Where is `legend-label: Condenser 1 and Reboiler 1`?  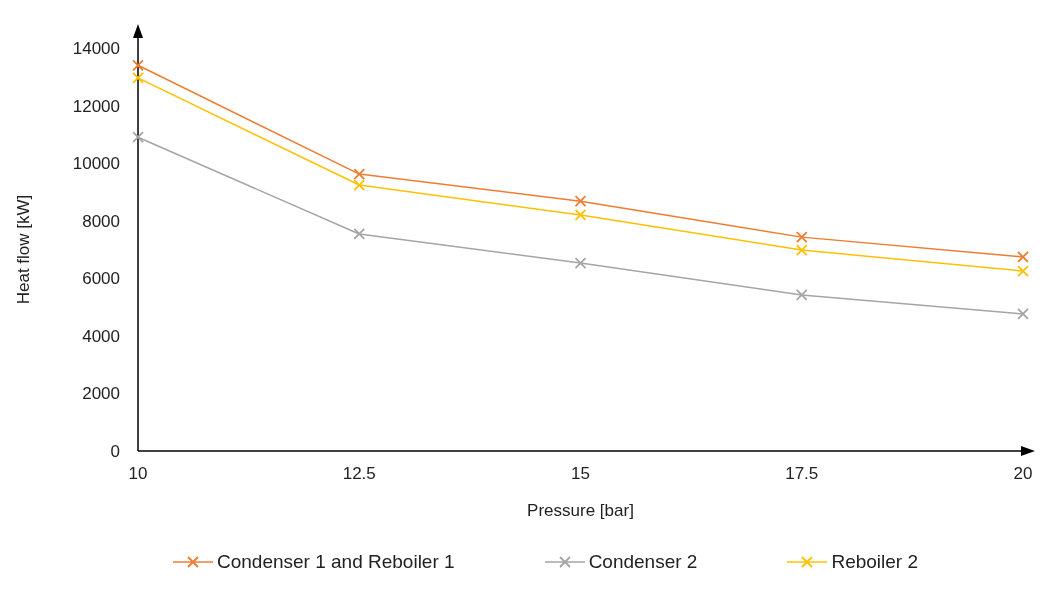
legend-label: Condenser 1 and Reboiler 1 is located at coordinates (335, 562).